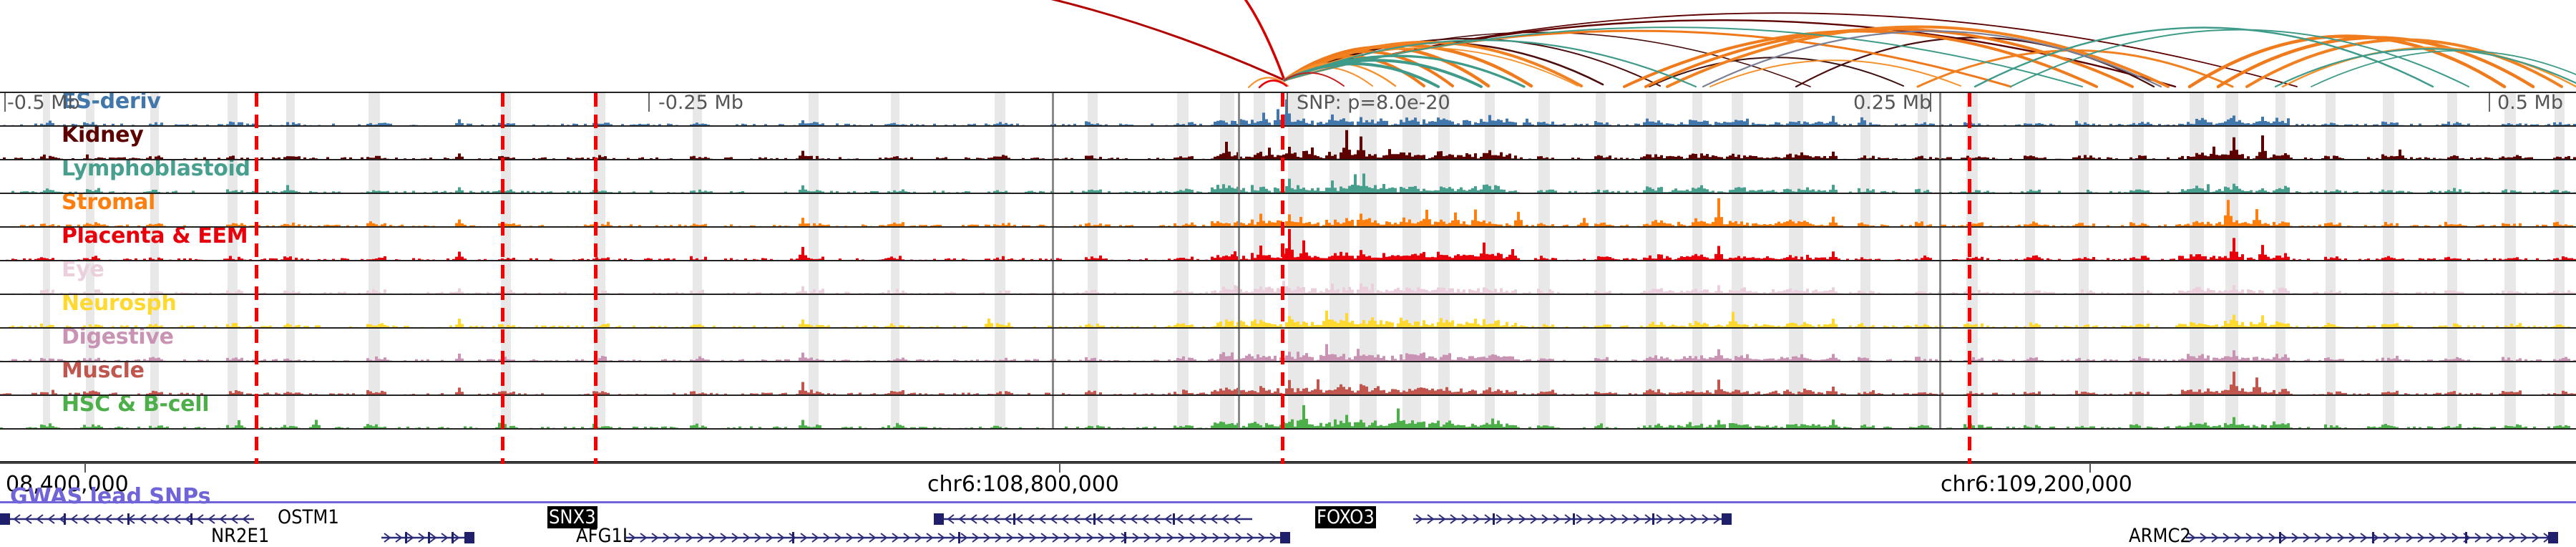 Image resolution: width=2576 pixels, height=547 pixels. What do you see at coordinates (1345, 517) in the screenshot?
I see `gene-label-foxo3: FOXO3` at bounding box center [1345, 517].